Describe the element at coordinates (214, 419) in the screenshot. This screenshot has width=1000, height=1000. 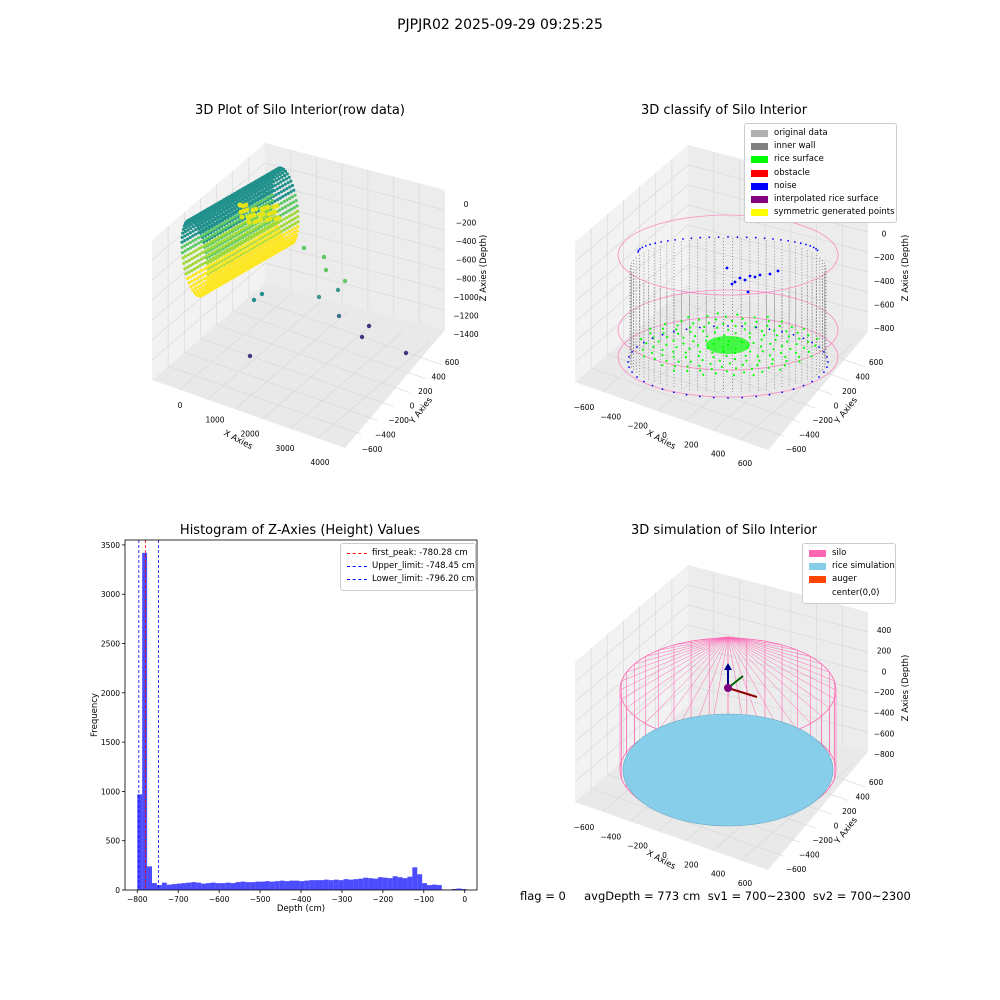
I see `x-tick-label: 1000` at that location.